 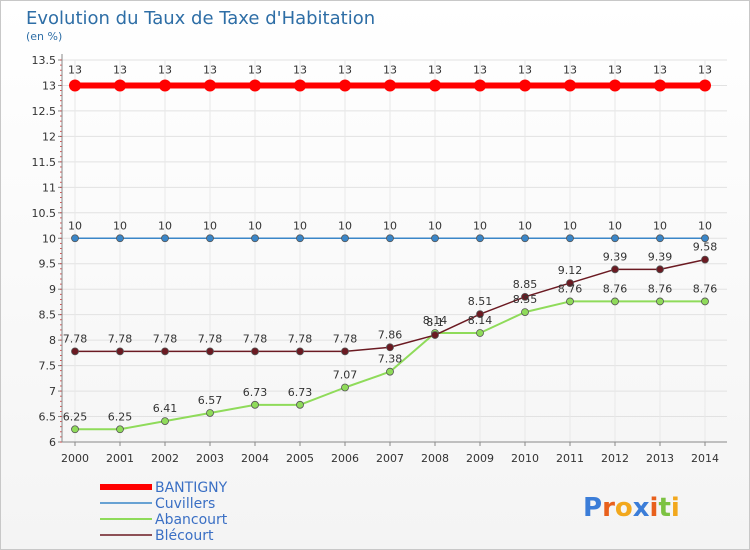 I want to click on legend-item: Blécourt, so click(x=157, y=536).